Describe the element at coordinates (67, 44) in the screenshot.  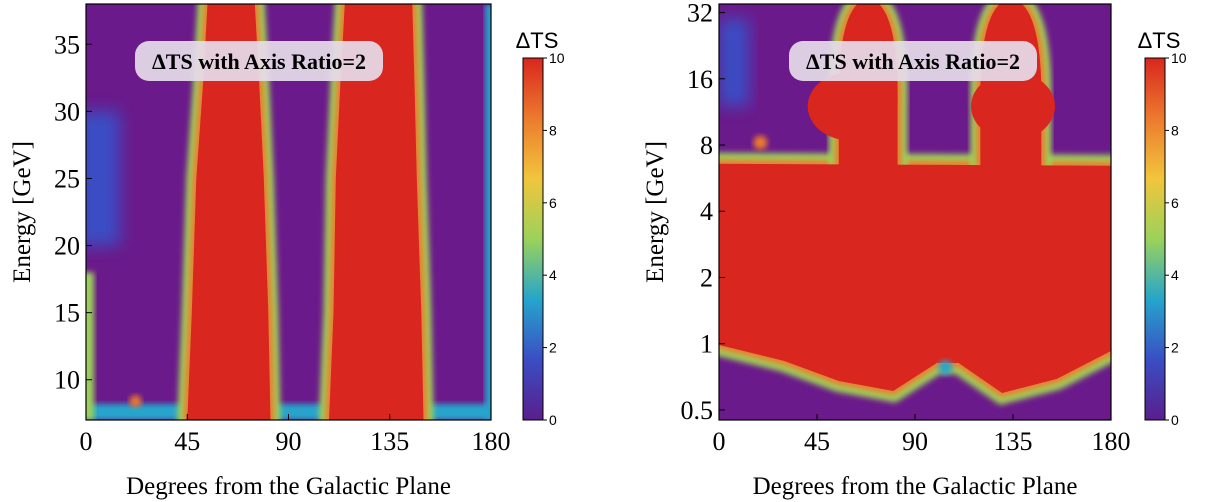
I see `y-tick-label: 35` at that location.